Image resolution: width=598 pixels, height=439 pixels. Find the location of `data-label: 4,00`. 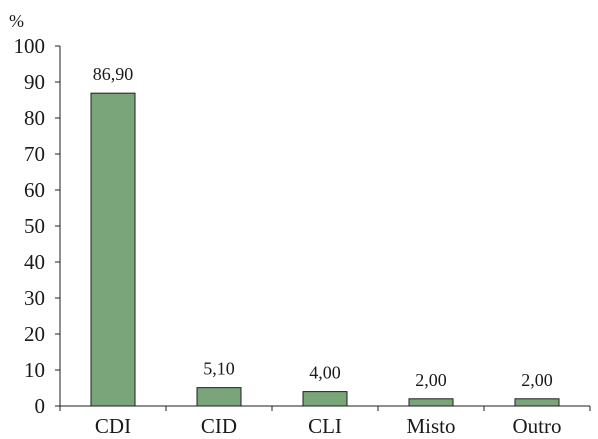

data-label: 4,00 is located at coordinates (325, 373).